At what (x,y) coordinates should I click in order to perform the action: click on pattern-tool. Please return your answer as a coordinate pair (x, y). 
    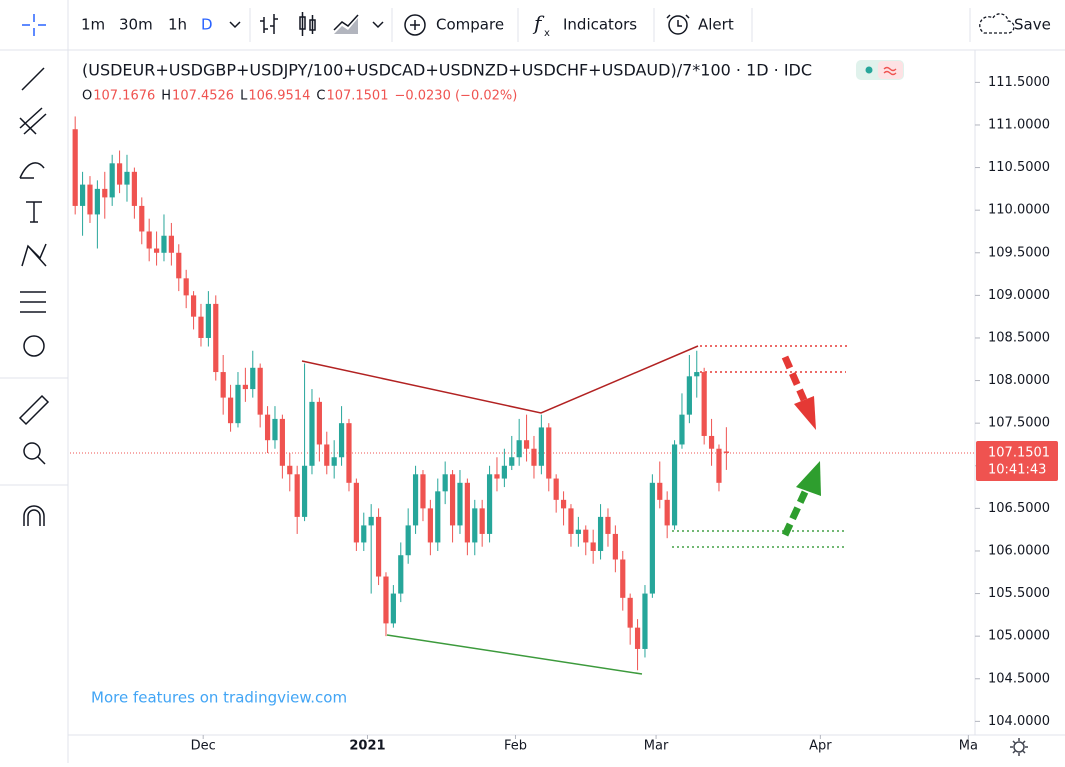
    Looking at the image, I should click on (34, 255).